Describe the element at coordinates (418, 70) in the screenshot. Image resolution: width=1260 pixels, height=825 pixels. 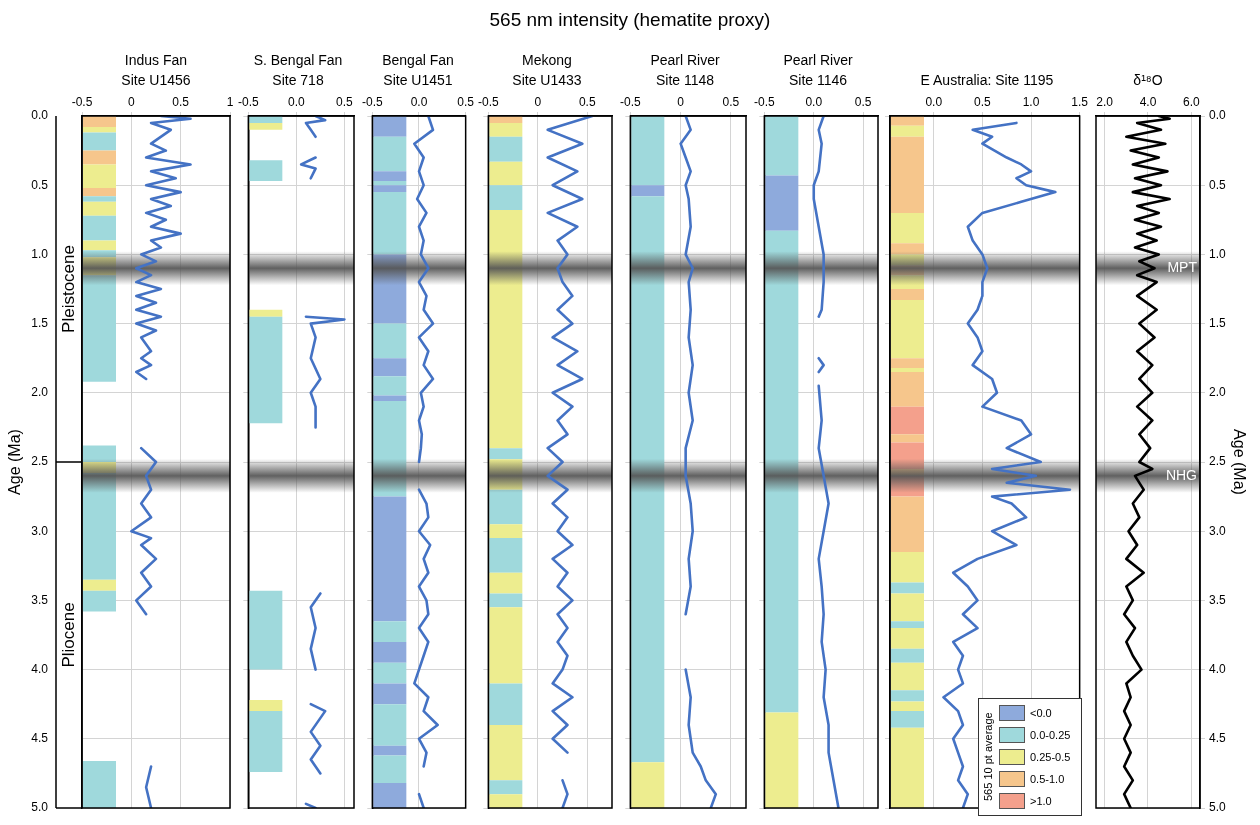
I see `chart-title: Bengal Fan Site U1451` at that location.